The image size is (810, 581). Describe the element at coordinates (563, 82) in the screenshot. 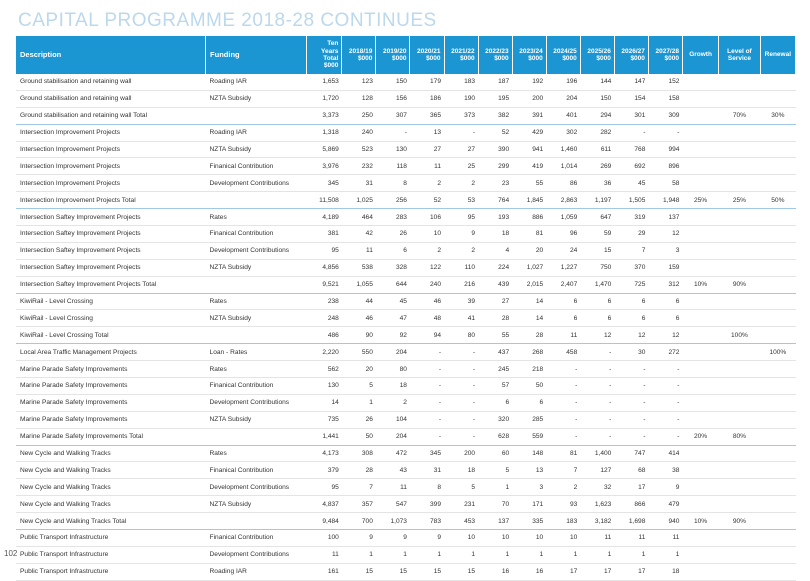

I see `cell-year-value: 196` at that location.